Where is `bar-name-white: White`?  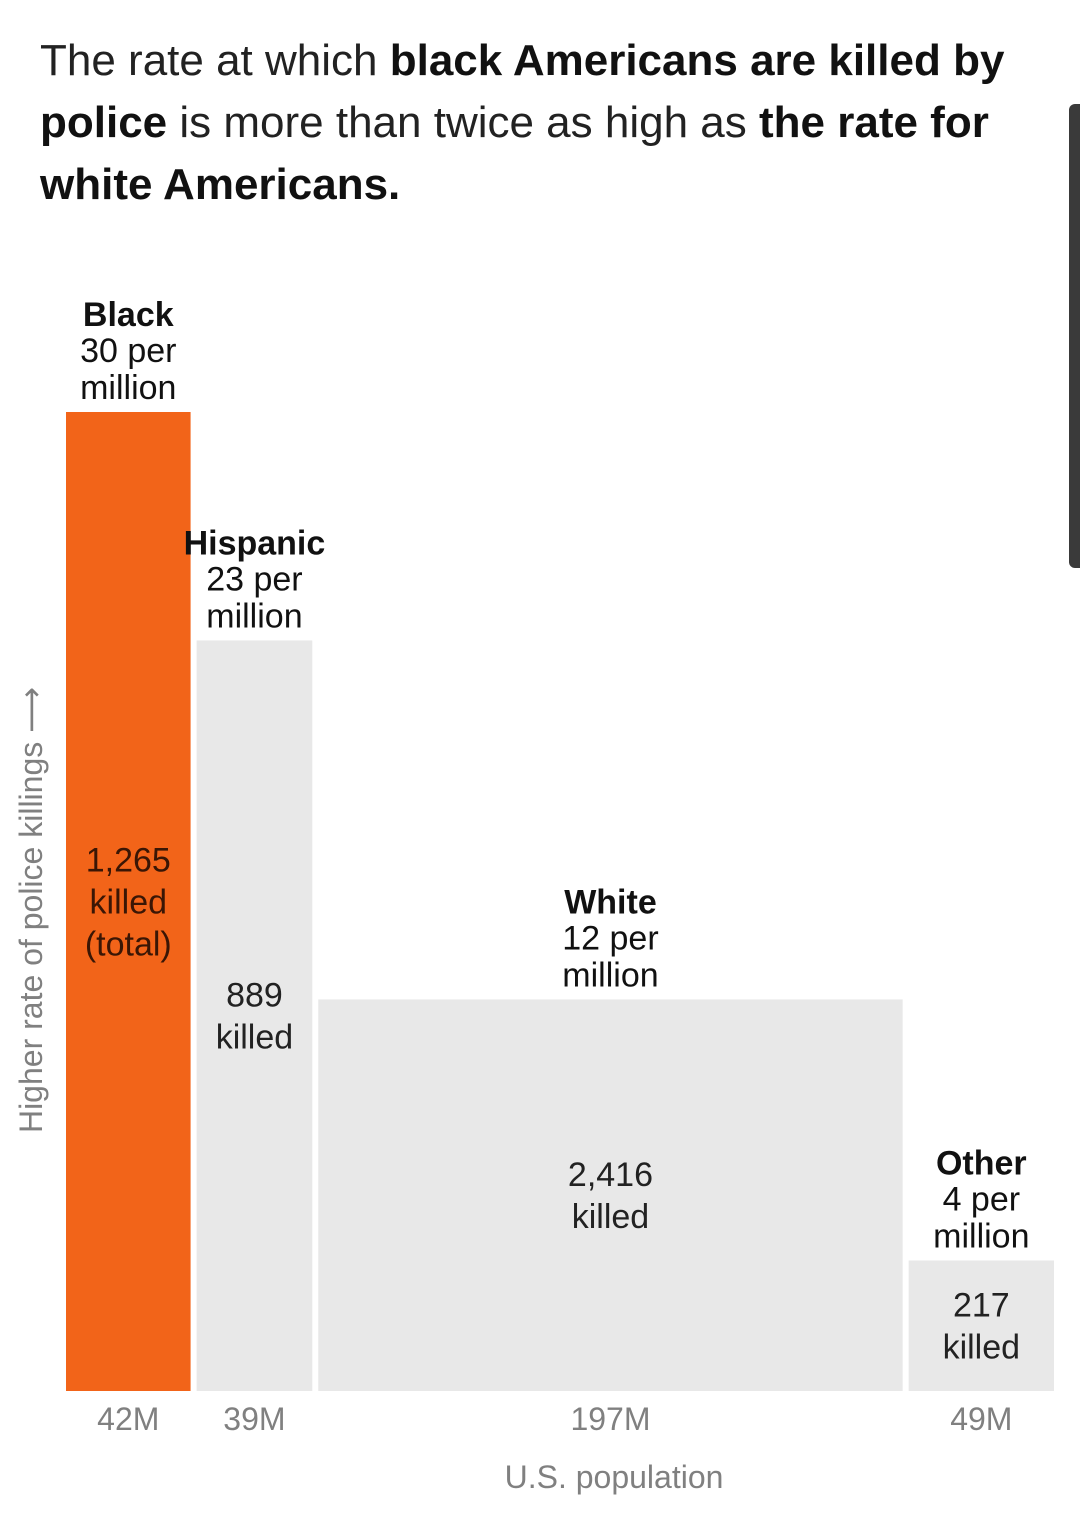 bar-name-white: White is located at coordinates (610, 902).